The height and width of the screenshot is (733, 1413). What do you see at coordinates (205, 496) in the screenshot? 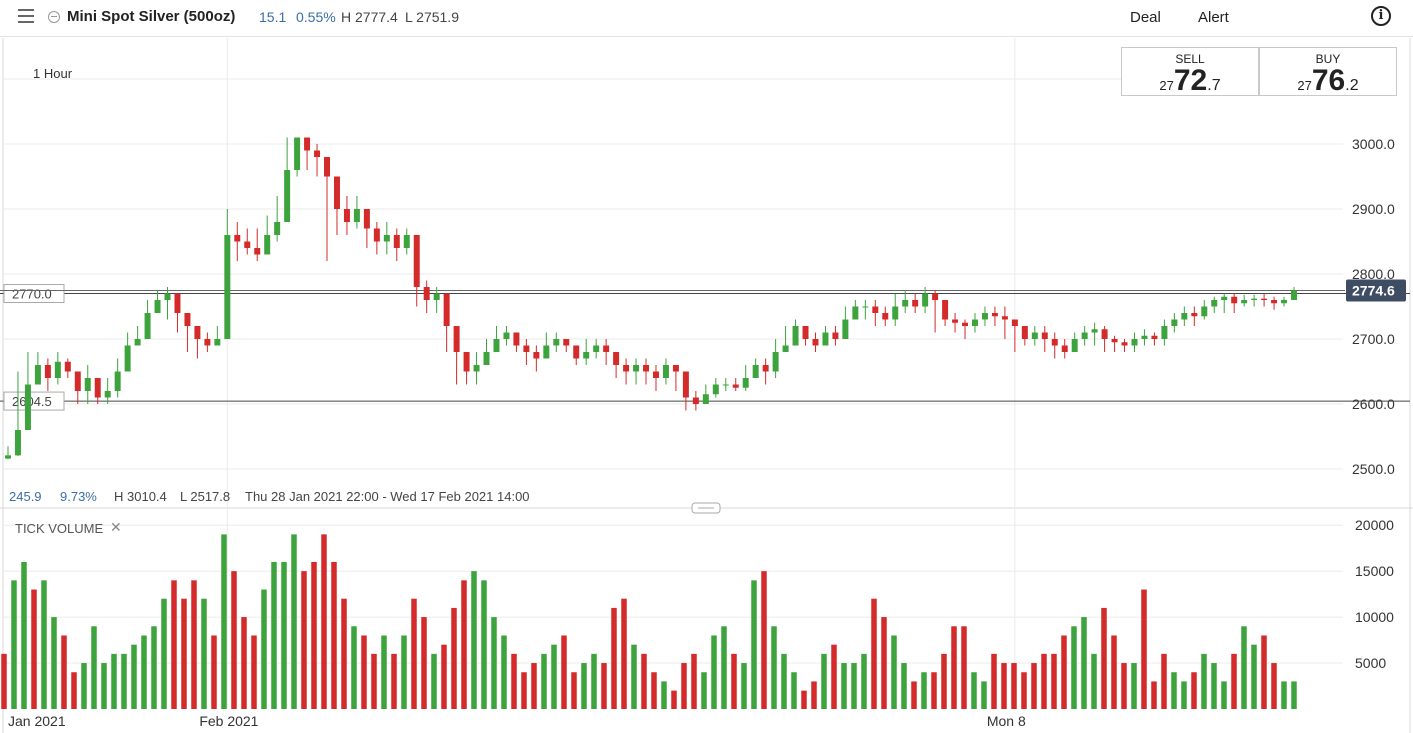
I see `range-low: L 2517.8` at bounding box center [205, 496].